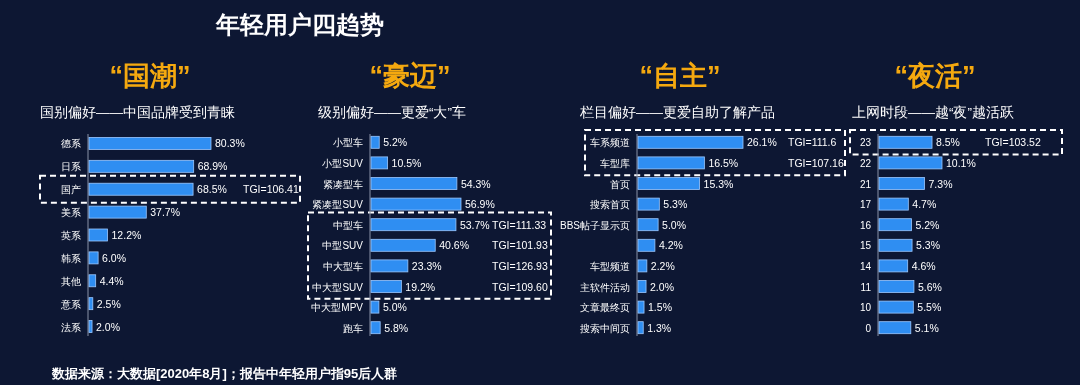 The width and height of the screenshot is (1080, 385). What do you see at coordinates (718, 183) in the screenshot?
I see `data-label: 15.3%` at bounding box center [718, 183].